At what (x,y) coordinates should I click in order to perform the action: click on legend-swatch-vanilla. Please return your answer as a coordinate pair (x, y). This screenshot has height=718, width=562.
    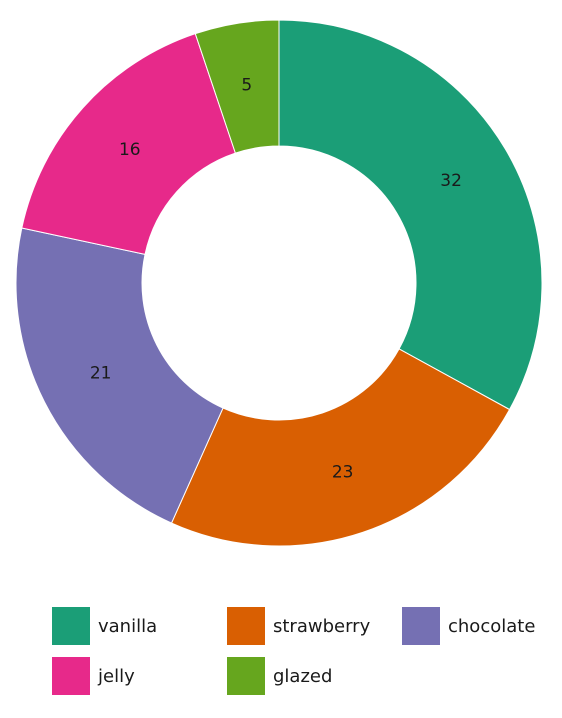
    Looking at the image, I should click on (71, 626).